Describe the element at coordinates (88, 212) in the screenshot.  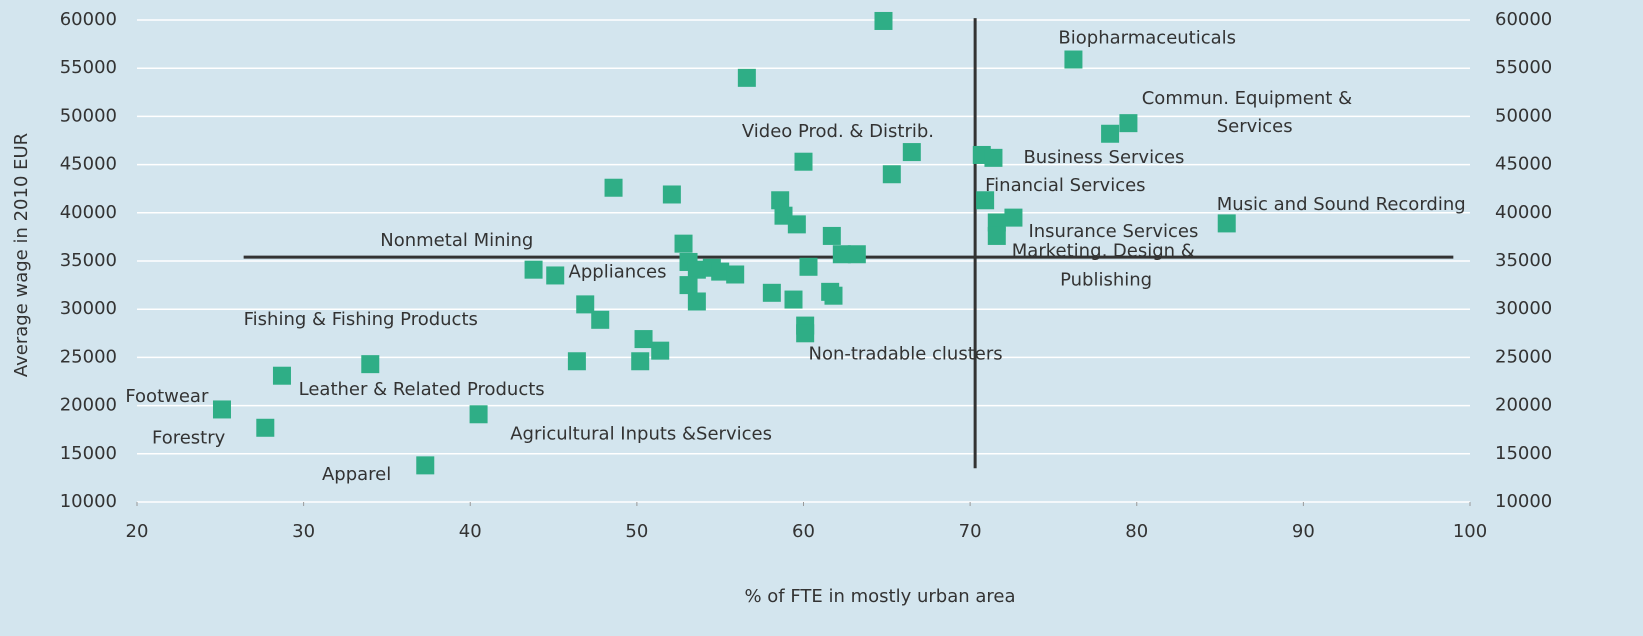
I see `y-tick-label: 40000` at that location.